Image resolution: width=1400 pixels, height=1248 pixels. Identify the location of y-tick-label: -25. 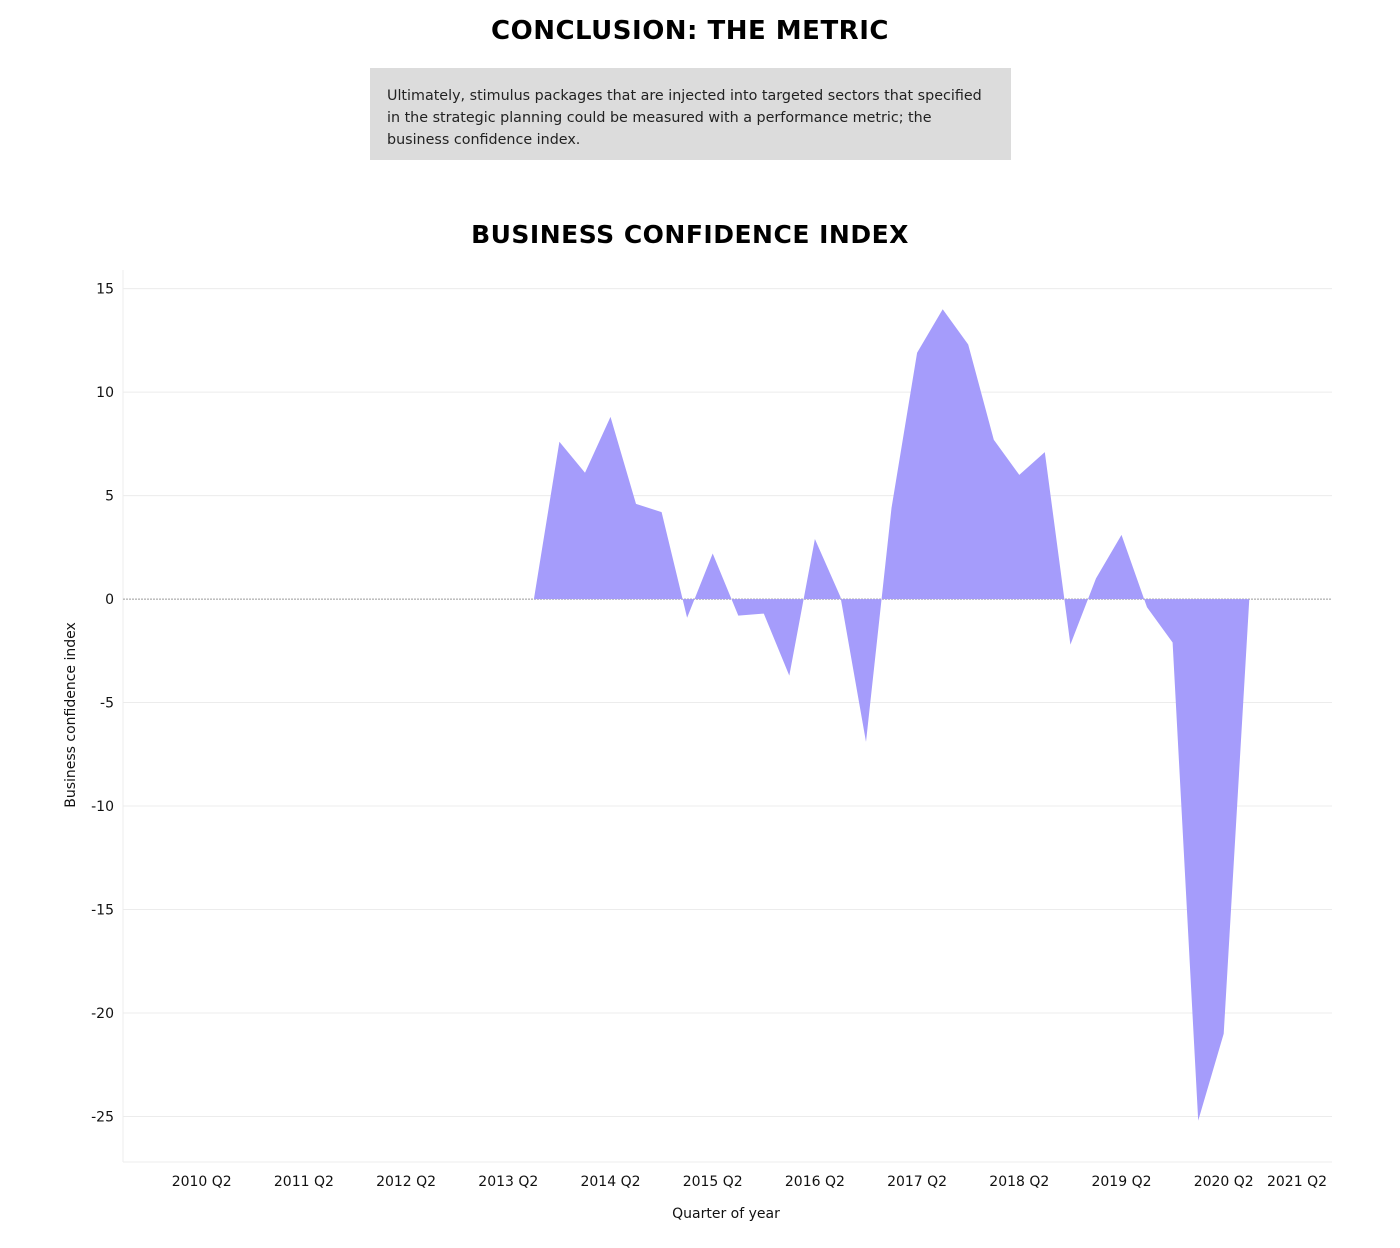
(102, 1117).